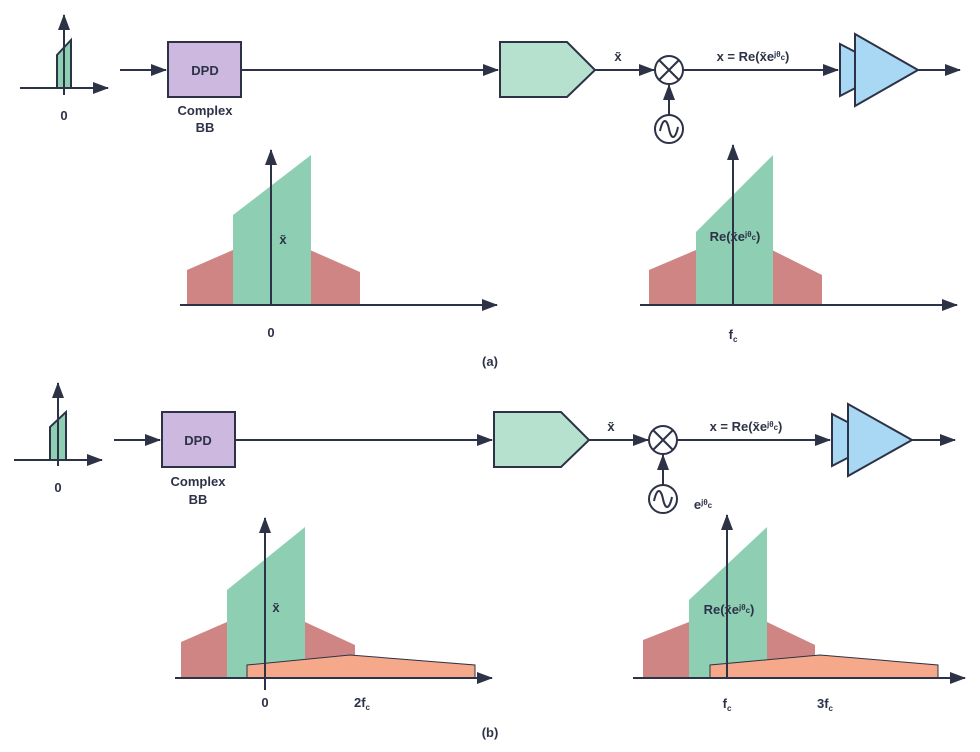 The height and width of the screenshot is (752, 980). What do you see at coordinates (703, 504) in the screenshot?
I see `oscillator-label: ejθc` at bounding box center [703, 504].